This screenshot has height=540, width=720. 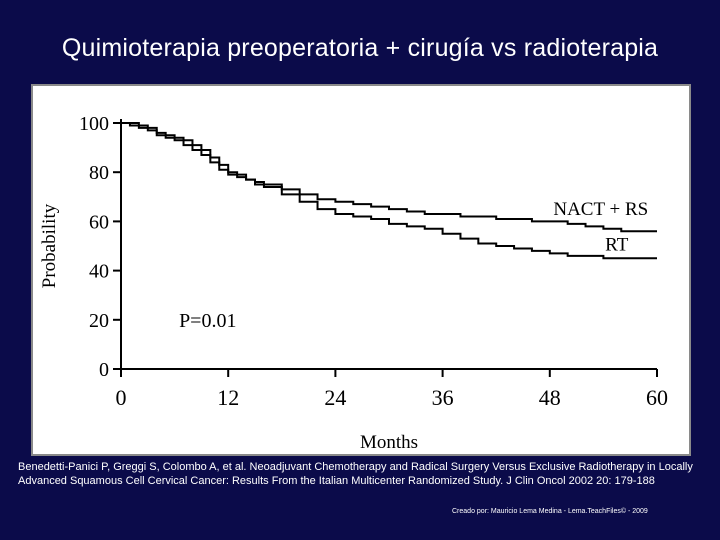 I want to click on x-tick-label: 48, so click(x=550, y=397).